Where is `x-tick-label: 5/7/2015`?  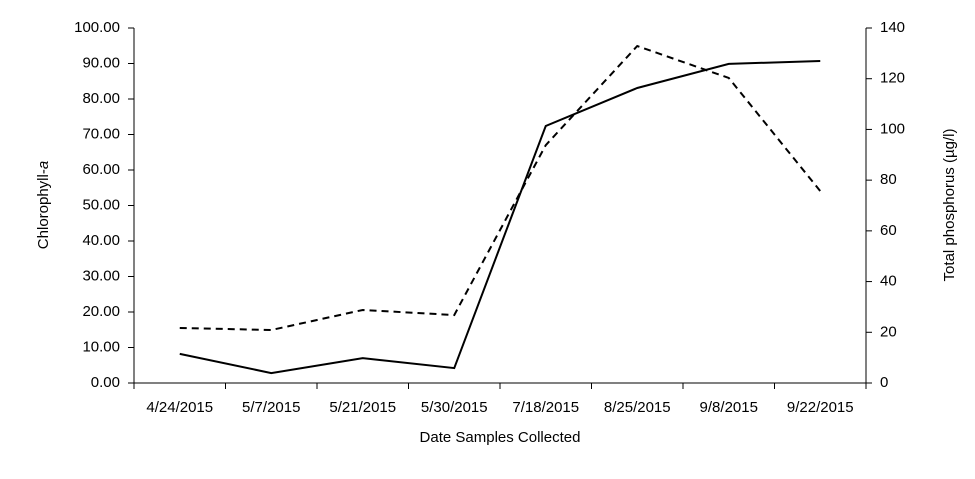
x-tick-label: 5/7/2015 is located at coordinates (271, 407).